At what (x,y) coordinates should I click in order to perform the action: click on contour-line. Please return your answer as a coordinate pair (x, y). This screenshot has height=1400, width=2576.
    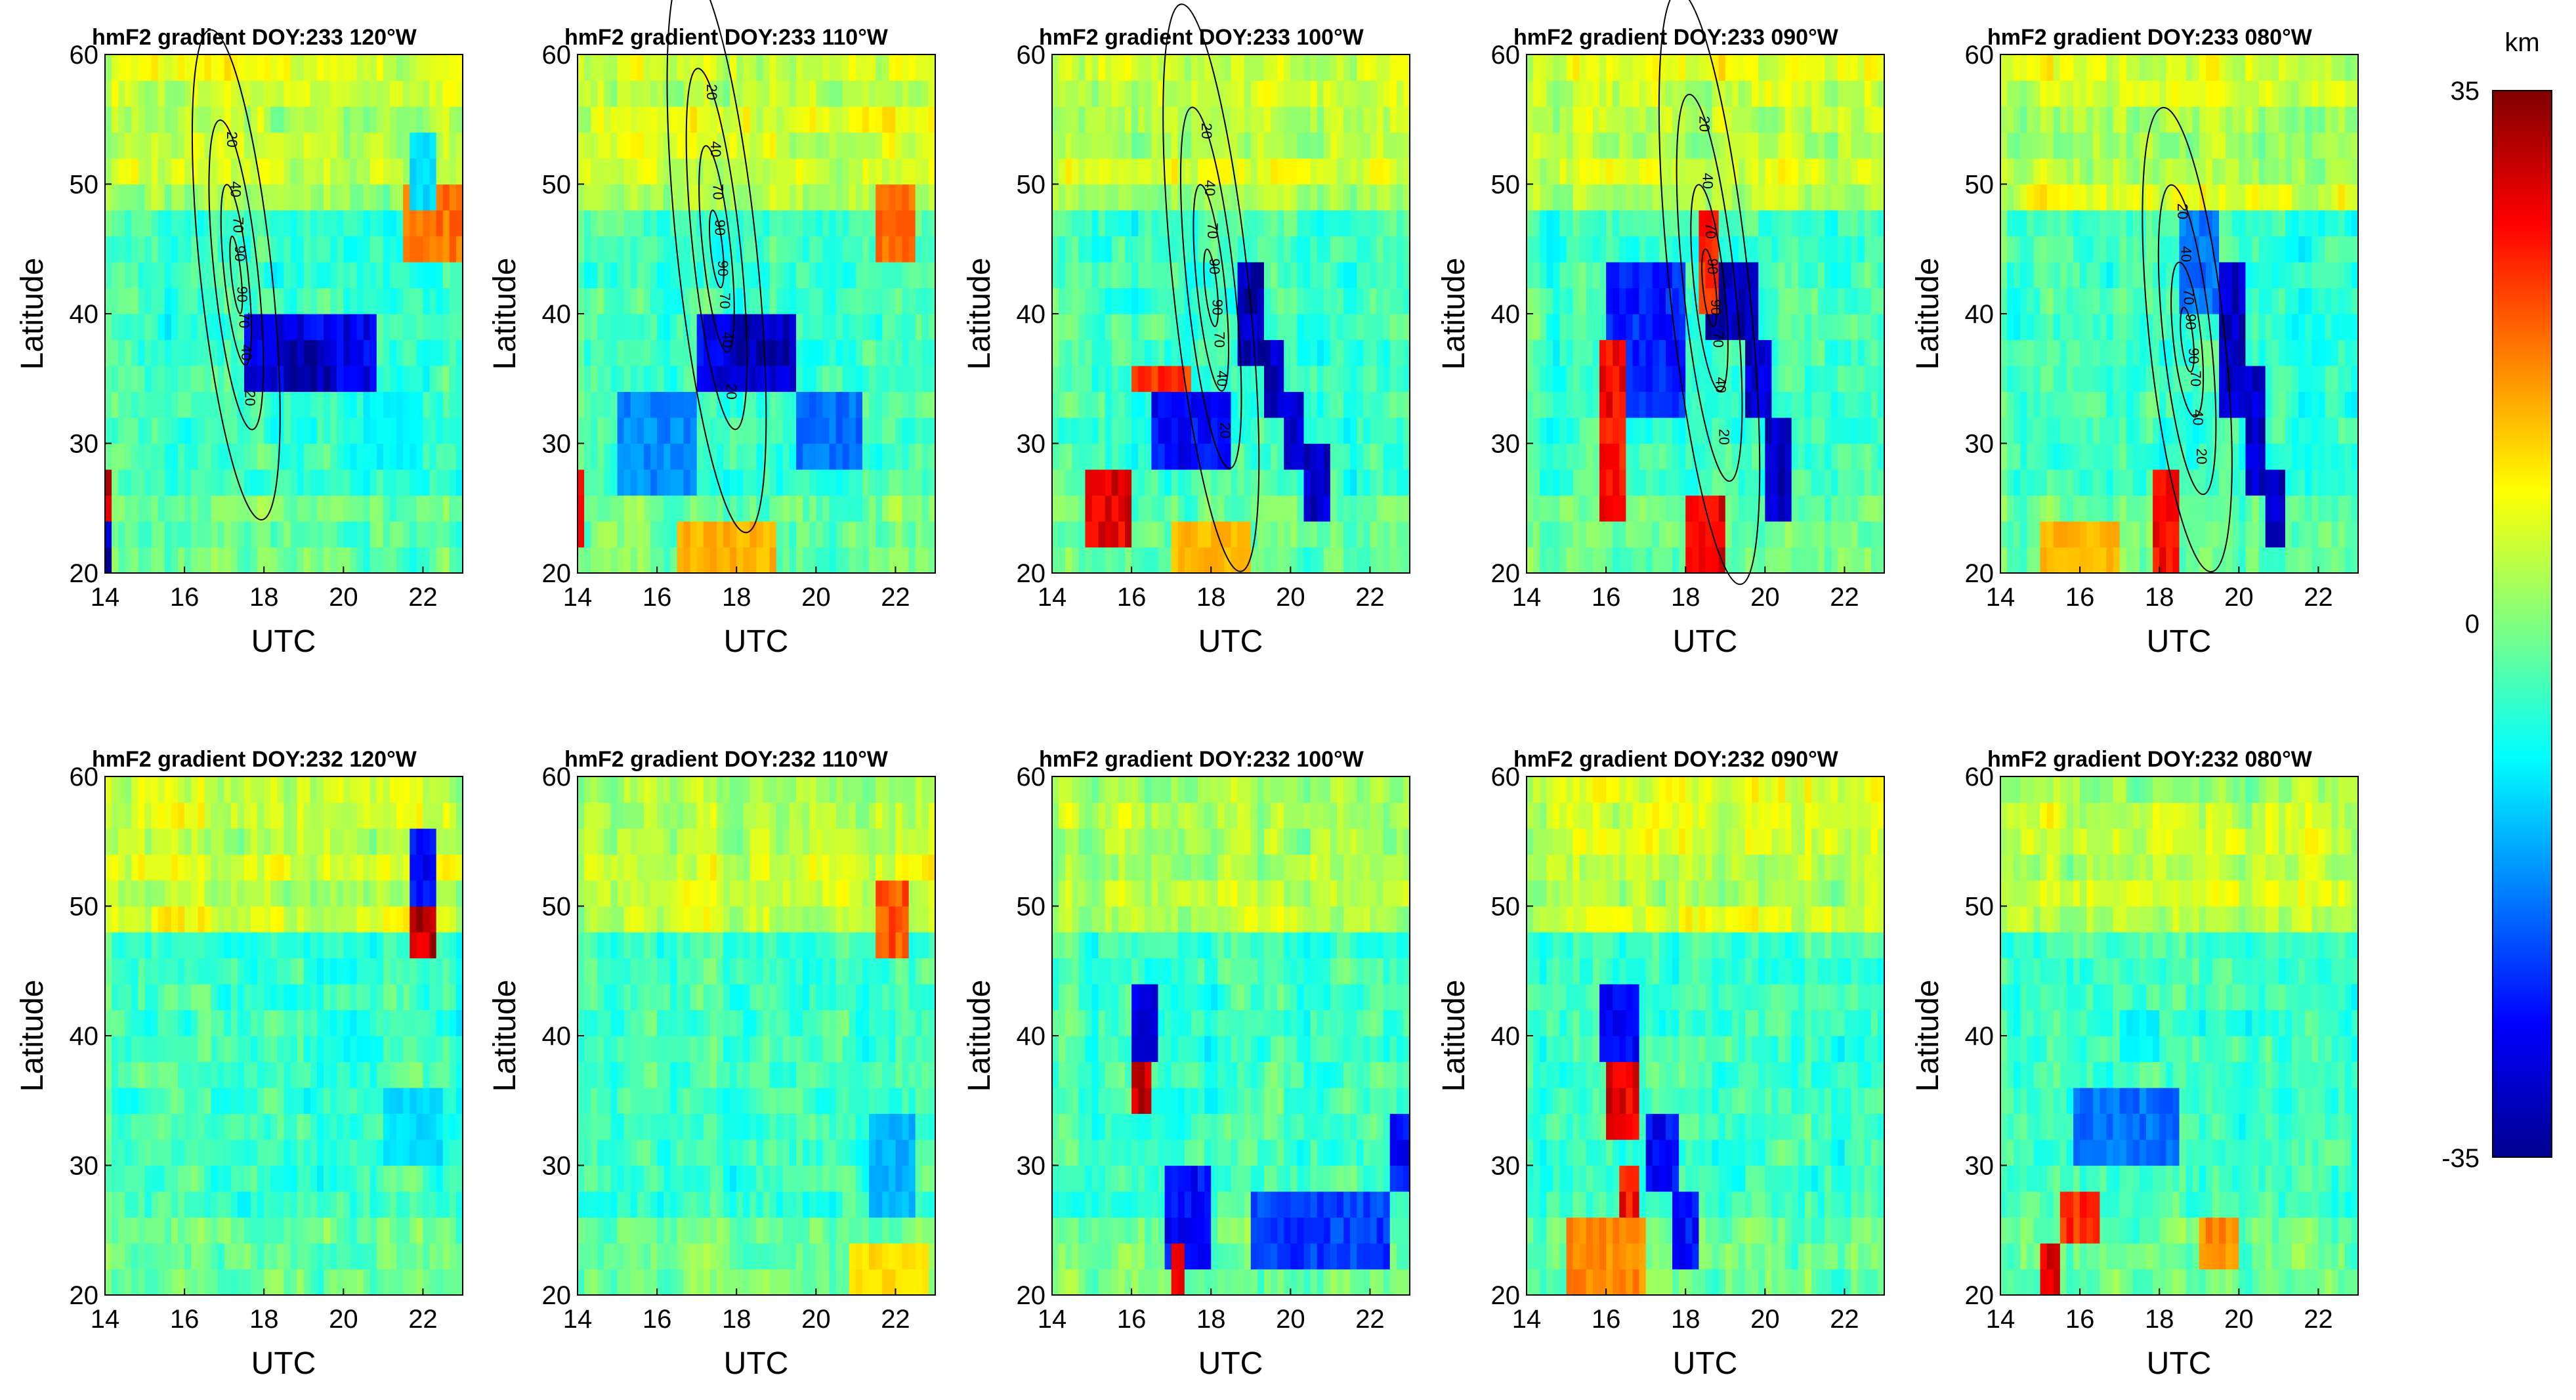
    Looking at the image, I should click on (236, 275).